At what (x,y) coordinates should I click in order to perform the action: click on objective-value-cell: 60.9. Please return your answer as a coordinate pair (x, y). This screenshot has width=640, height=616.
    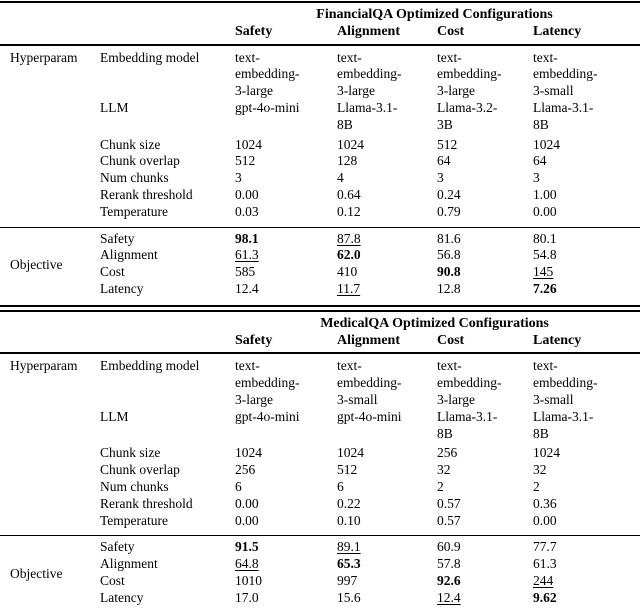
    Looking at the image, I should click on (485, 546).